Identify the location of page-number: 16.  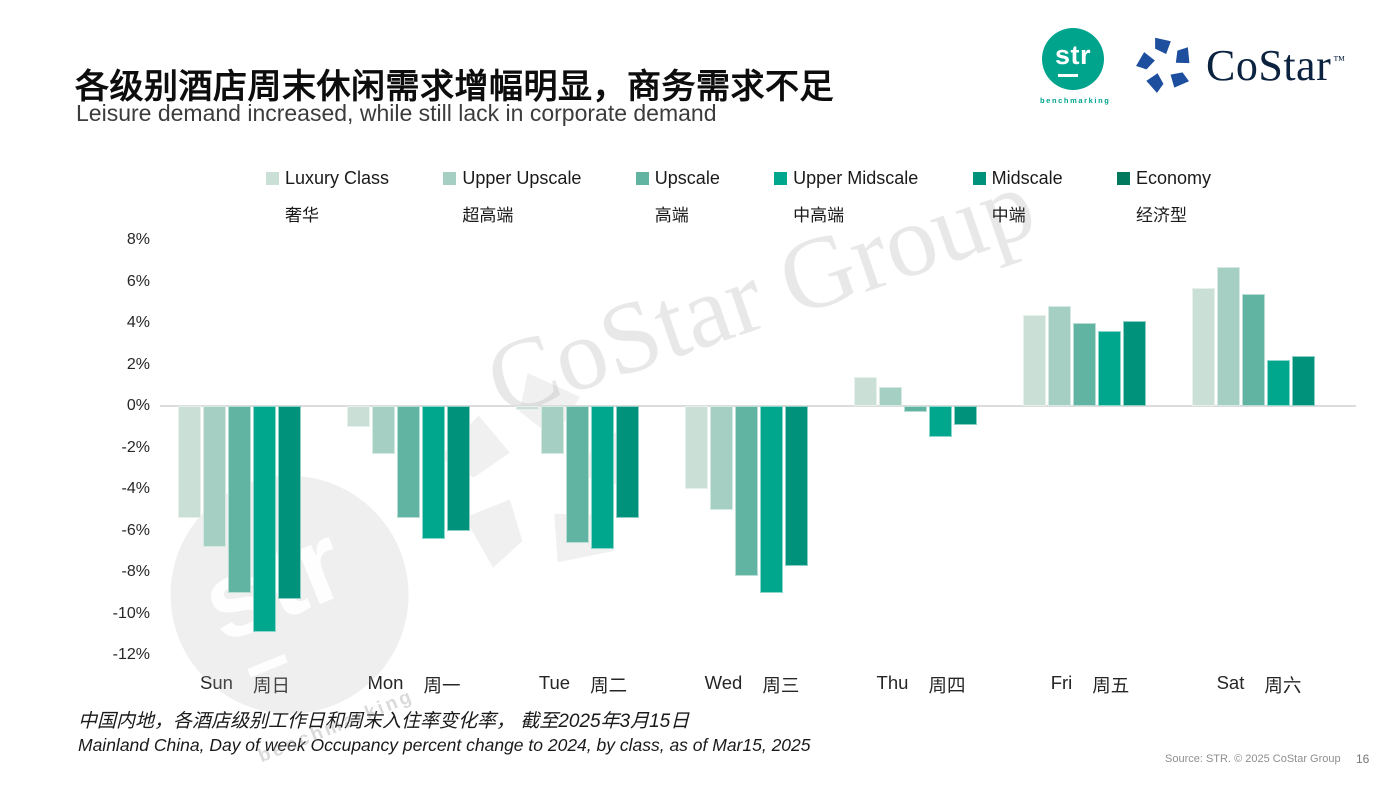
(1363, 759).